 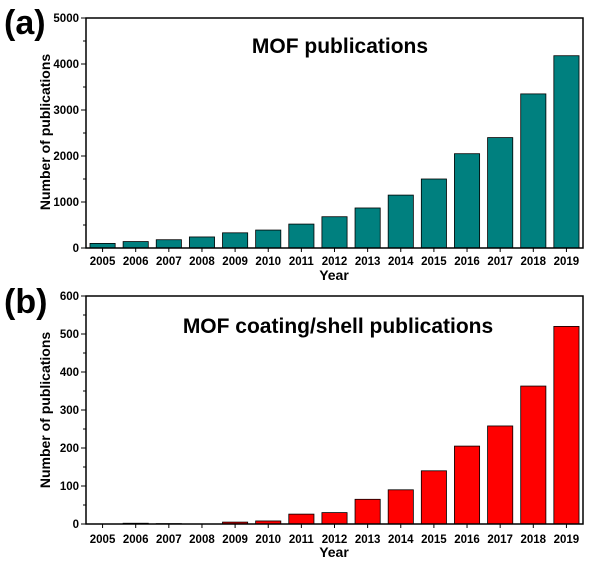 What do you see at coordinates (66, 157) in the screenshot?
I see `y-tick-label-2000: 2000` at bounding box center [66, 157].